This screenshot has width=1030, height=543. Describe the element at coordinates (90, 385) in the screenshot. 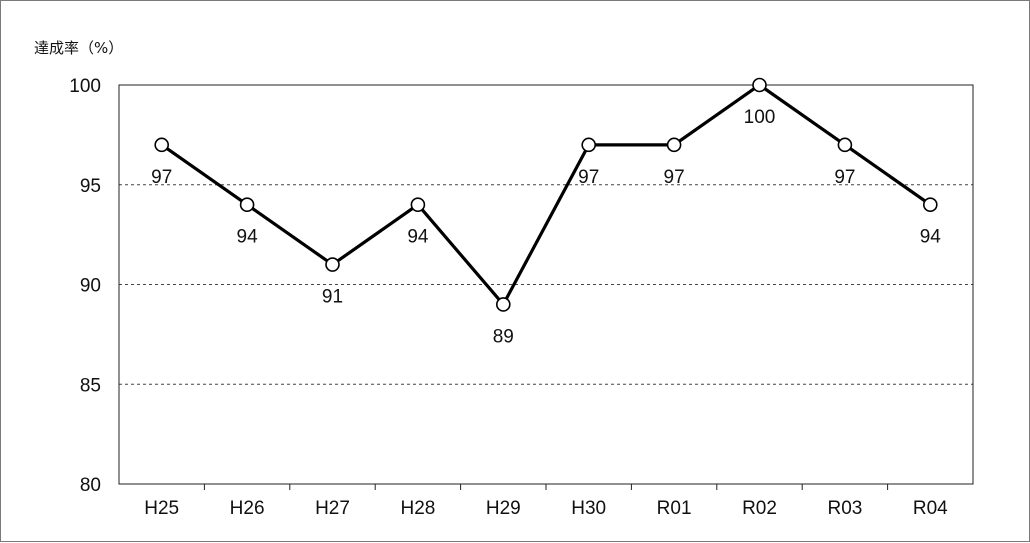

I see `y-tick-label-85: 85` at that location.